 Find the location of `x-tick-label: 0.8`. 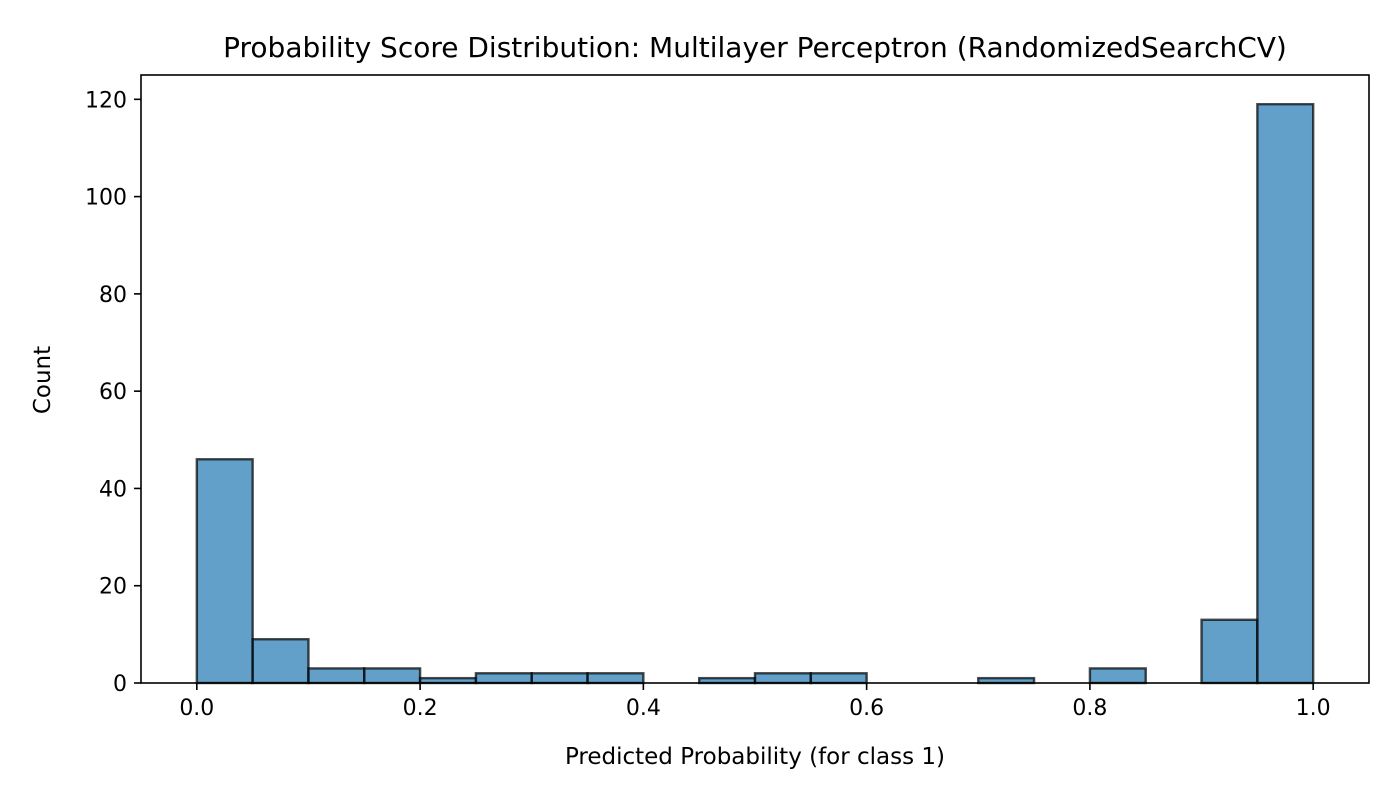

x-tick-label: 0.8 is located at coordinates (1089, 708).